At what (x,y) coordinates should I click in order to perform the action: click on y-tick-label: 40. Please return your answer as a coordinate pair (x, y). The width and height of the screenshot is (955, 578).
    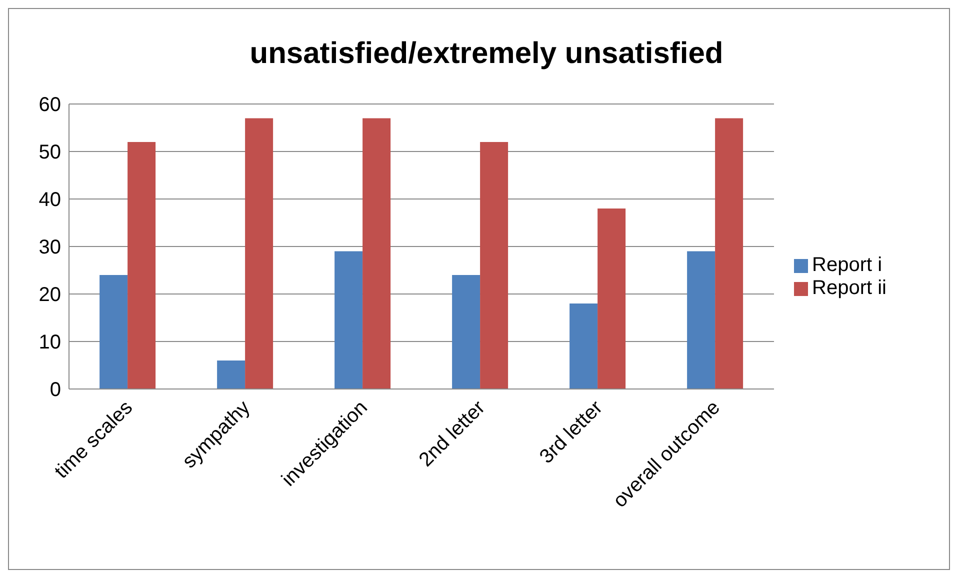
    Looking at the image, I should click on (49, 200).